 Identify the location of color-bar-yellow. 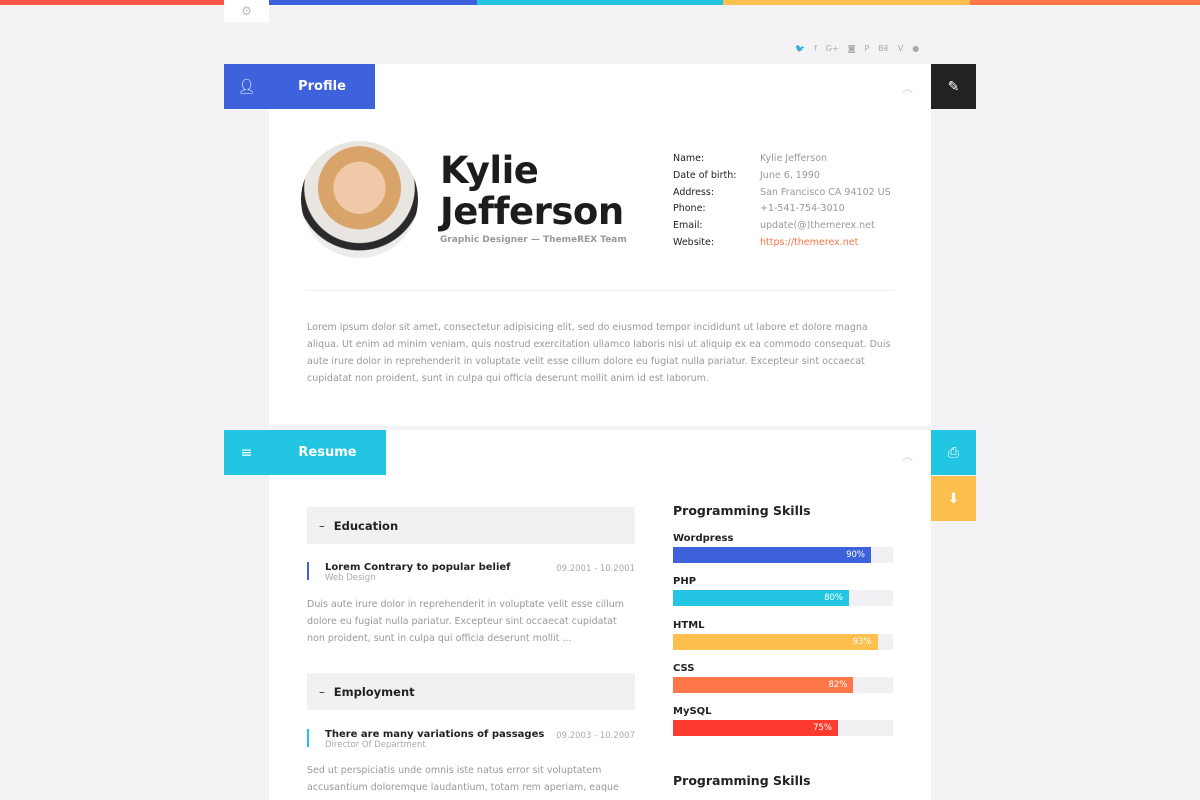
(846, 2).